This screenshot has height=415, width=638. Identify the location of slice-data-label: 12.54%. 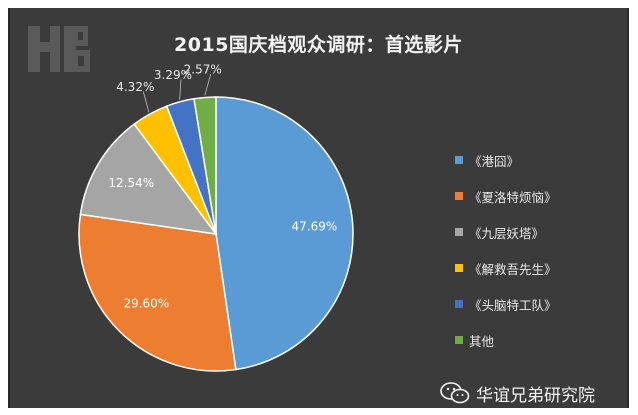
(131, 183).